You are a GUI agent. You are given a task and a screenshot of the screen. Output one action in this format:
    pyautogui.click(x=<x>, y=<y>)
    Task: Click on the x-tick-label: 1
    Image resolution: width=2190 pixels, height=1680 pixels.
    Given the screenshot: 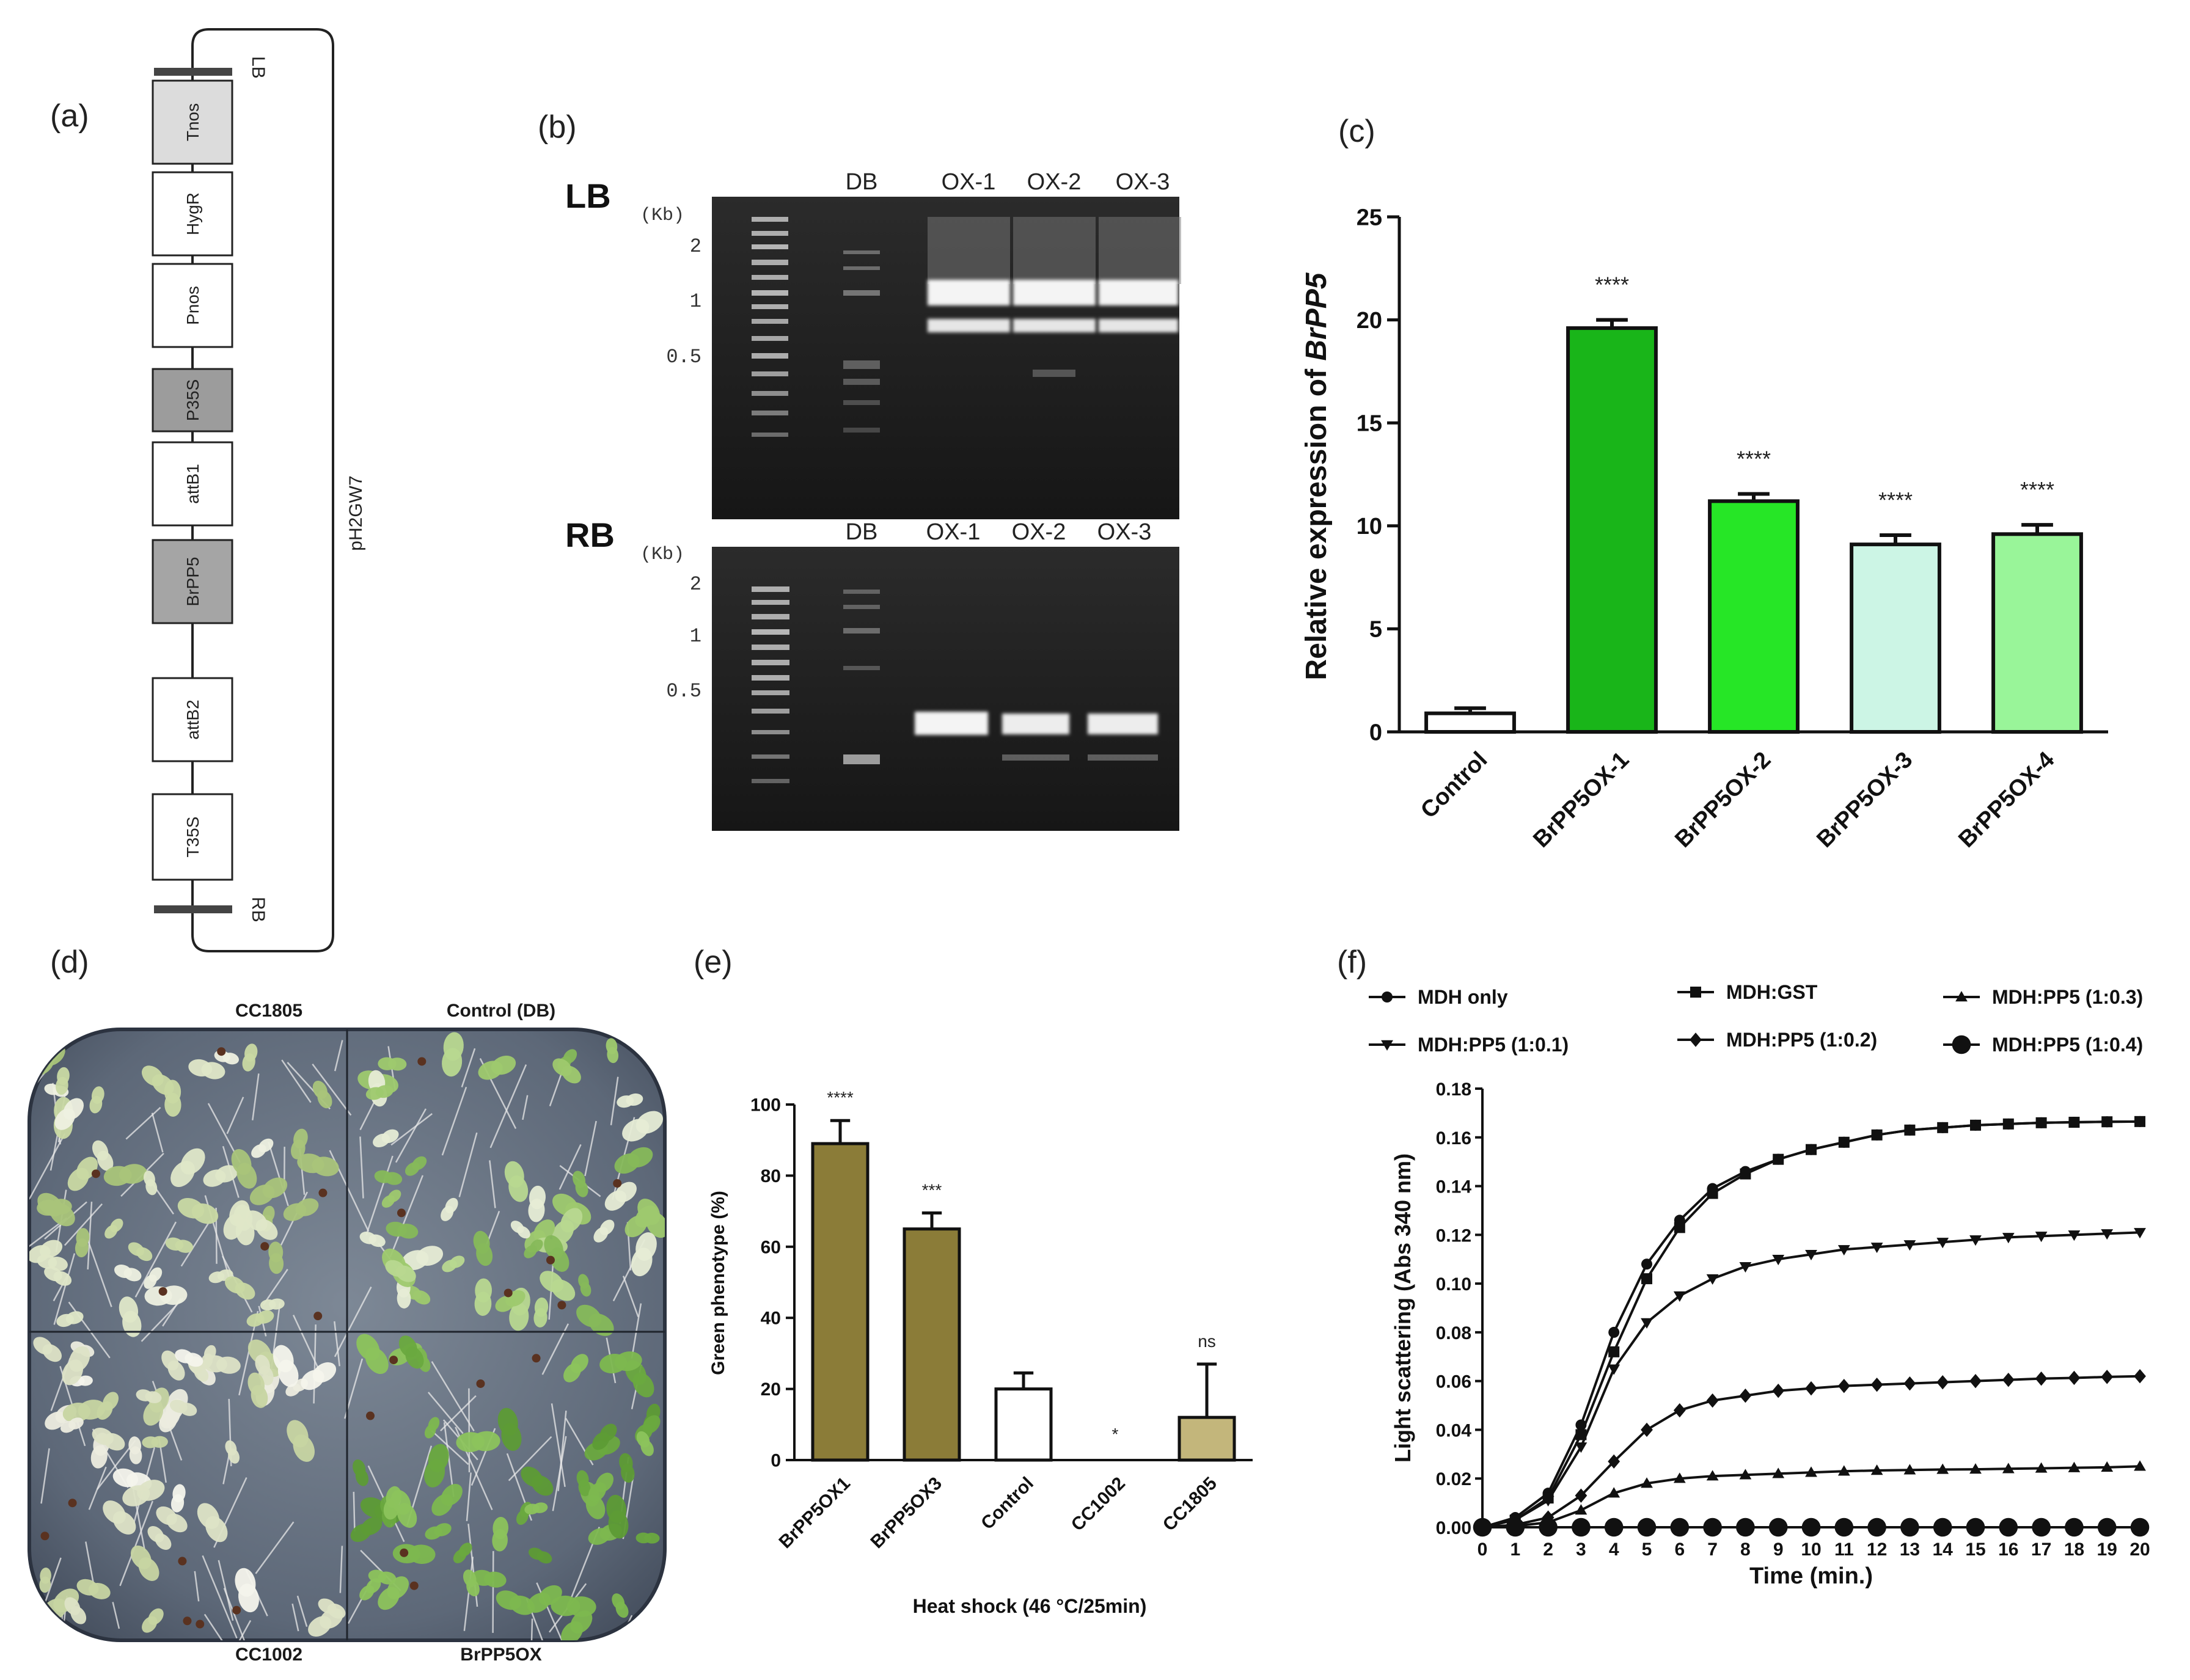 What is the action you would take?
    pyautogui.click(x=1515, y=1549)
    